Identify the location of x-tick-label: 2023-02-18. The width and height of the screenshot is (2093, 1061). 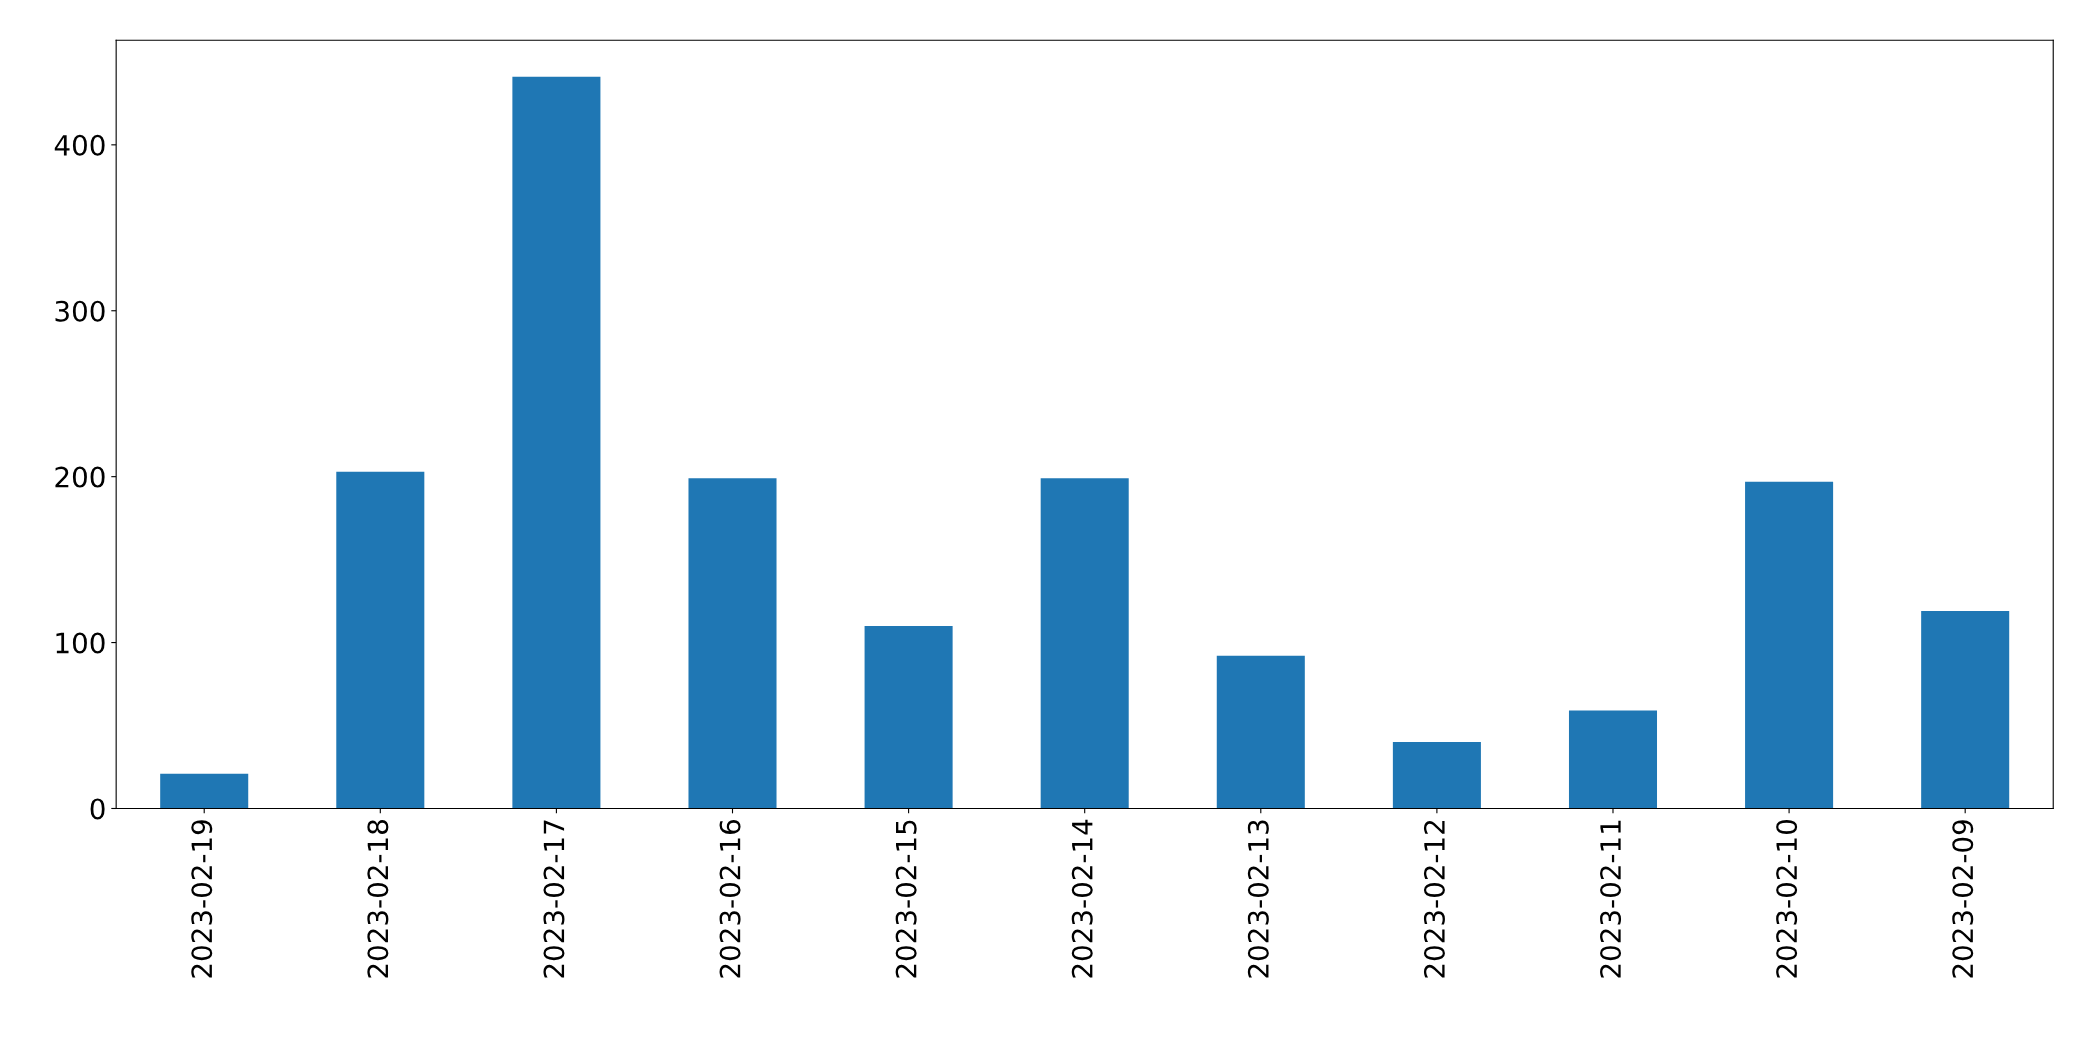
(378, 899).